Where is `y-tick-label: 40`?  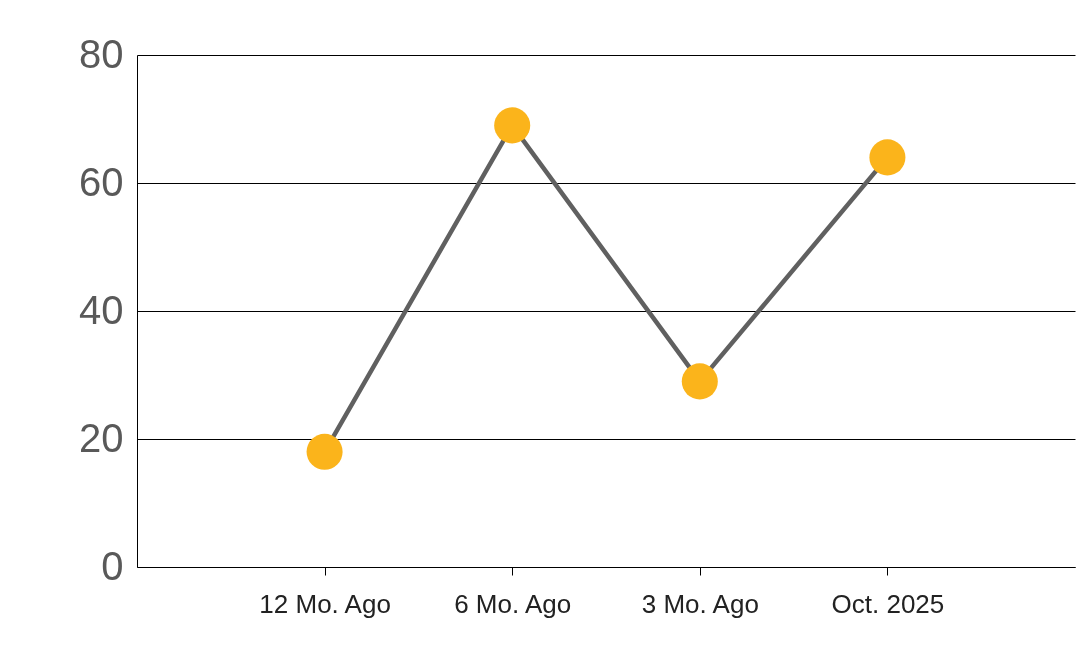
y-tick-label: 40 is located at coordinates (101, 309).